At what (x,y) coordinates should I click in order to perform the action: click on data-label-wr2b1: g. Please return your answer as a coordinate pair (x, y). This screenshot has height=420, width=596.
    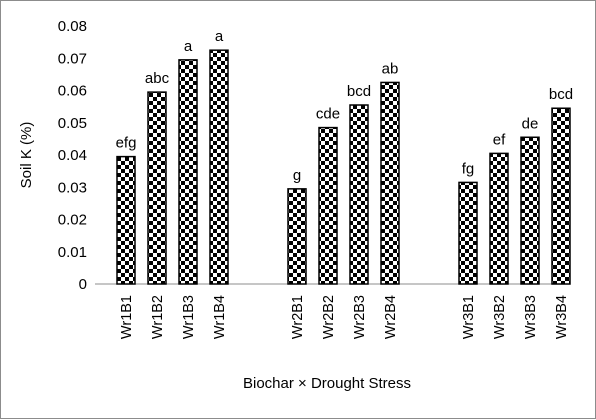
    Looking at the image, I should click on (297, 175).